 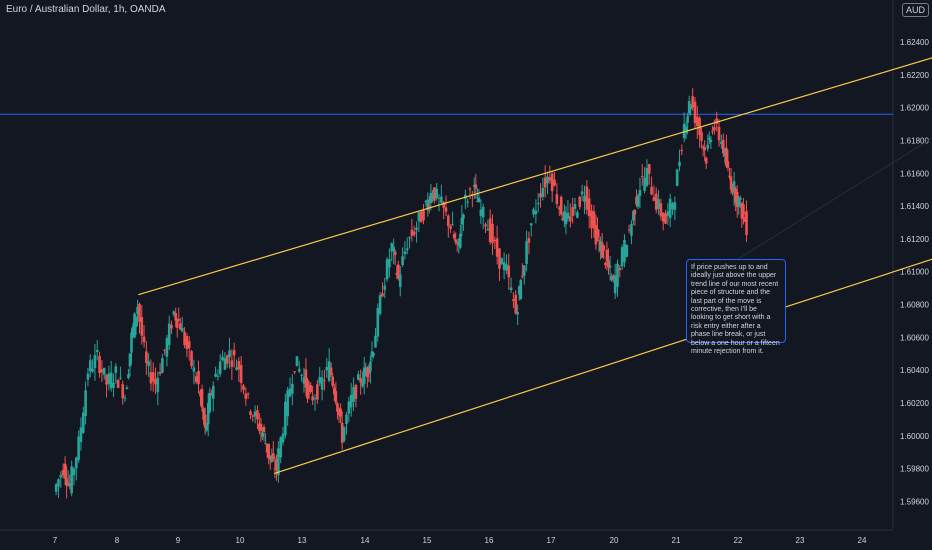 What do you see at coordinates (914, 403) in the screenshot?
I see `y-tick-label: 1.60200` at bounding box center [914, 403].